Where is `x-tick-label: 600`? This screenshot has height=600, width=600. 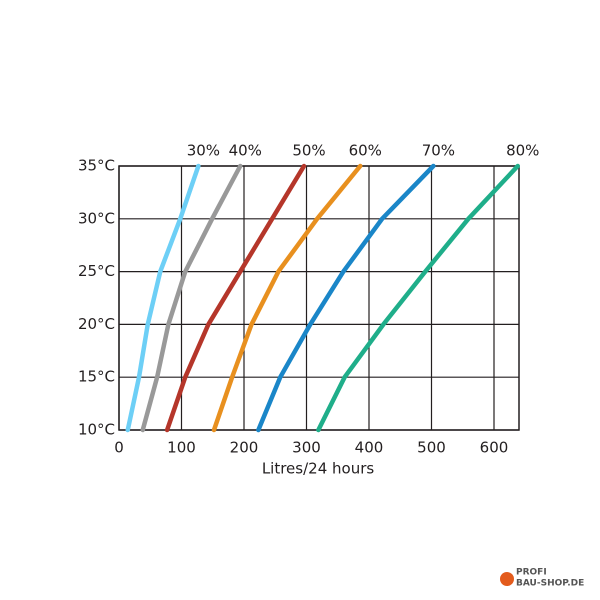
x-tick-label: 600 is located at coordinates (494, 448).